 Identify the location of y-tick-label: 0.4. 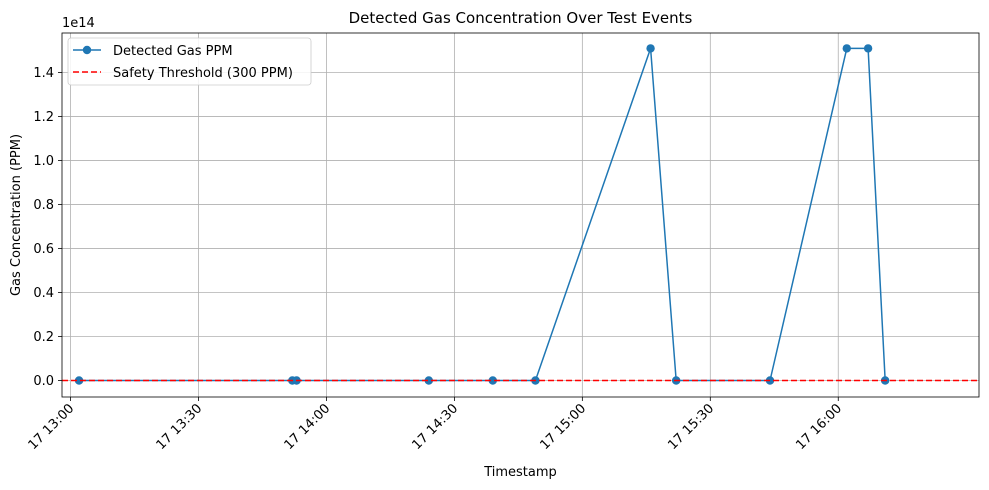
(43, 293).